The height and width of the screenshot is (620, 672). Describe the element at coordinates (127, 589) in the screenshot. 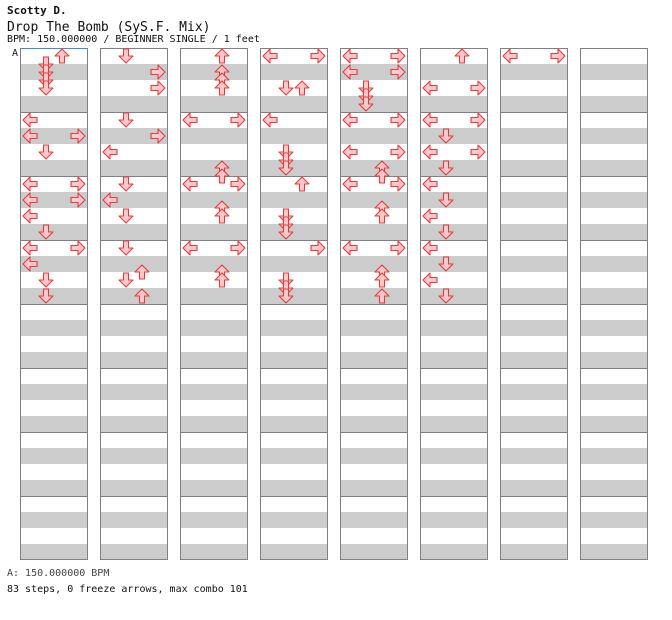

I see `footer-stats-line: 83 steps, 0 freeze arrows, max combo 101` at that location.